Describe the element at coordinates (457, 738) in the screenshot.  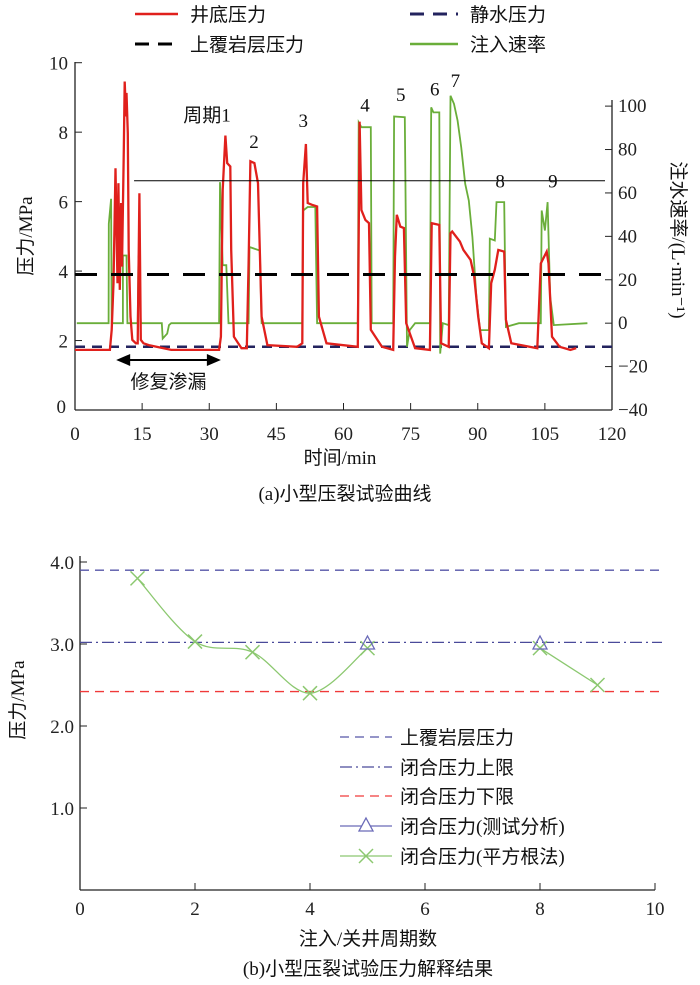
I see `legend-label-overburden-b: 上覆岩层压力` at that location.